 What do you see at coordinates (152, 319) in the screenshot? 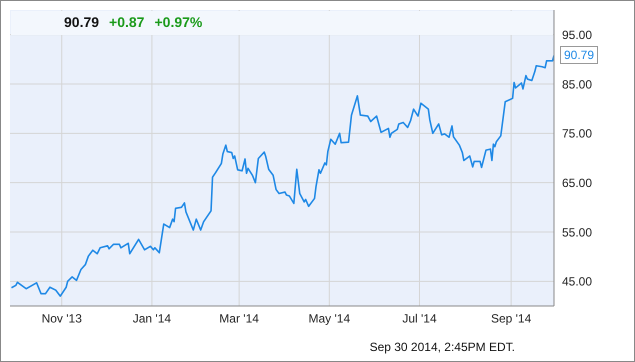
I see `x-tick-label: Jan '14` at bounding box center [152, 319].